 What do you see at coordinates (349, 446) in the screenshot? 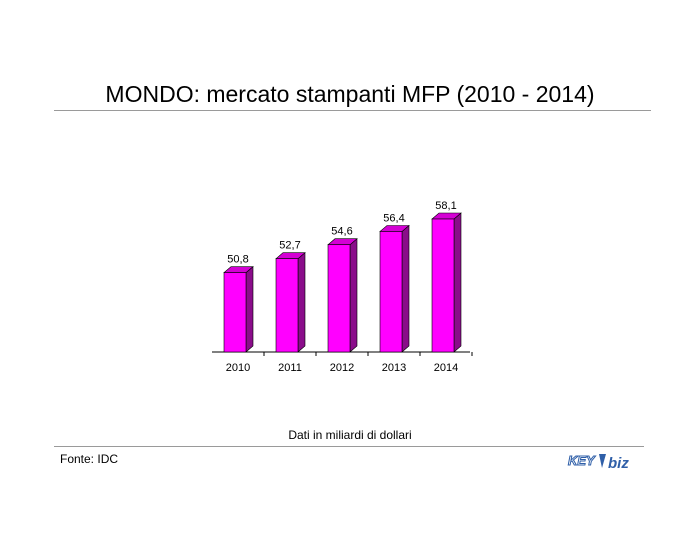
I see `bottom-divider` at bounding box center [349, 446].